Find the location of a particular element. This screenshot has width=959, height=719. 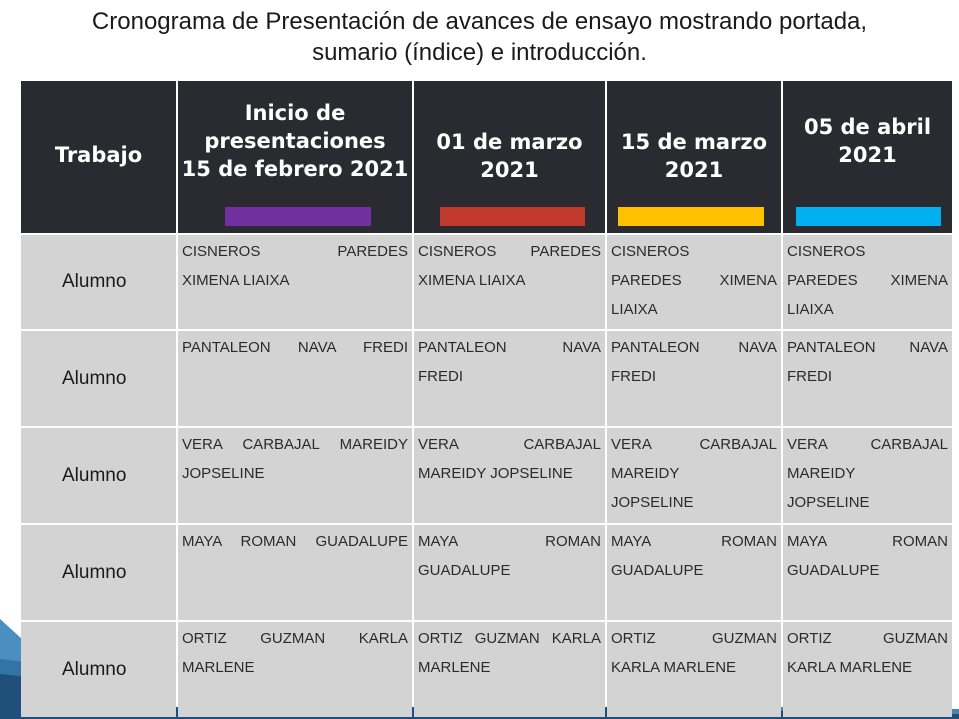

cell-line: VERA CARBAJAL MAREIDY is located at coordinates (295, 444).